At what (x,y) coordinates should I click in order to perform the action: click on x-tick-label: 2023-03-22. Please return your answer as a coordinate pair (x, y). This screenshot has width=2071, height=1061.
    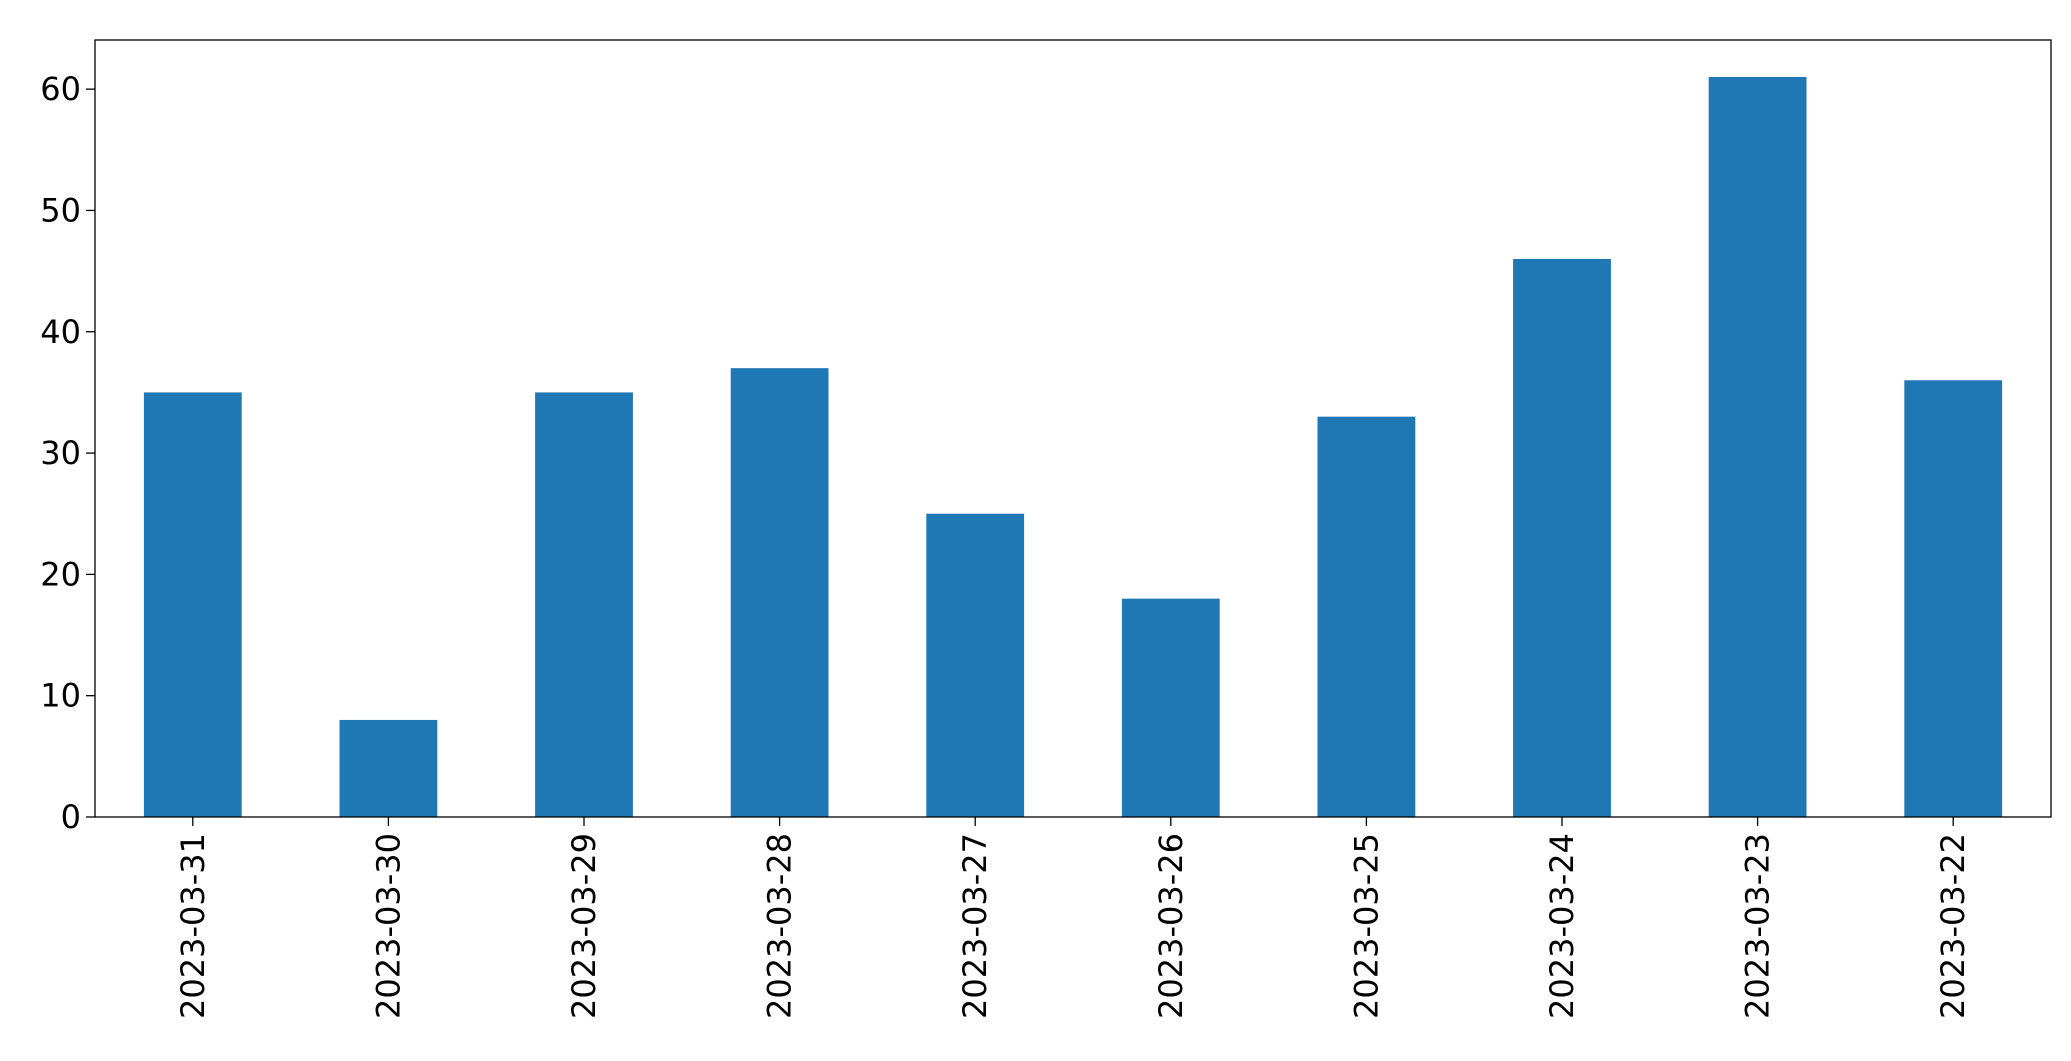
    Looking at the image, I should click on (1953, 926).